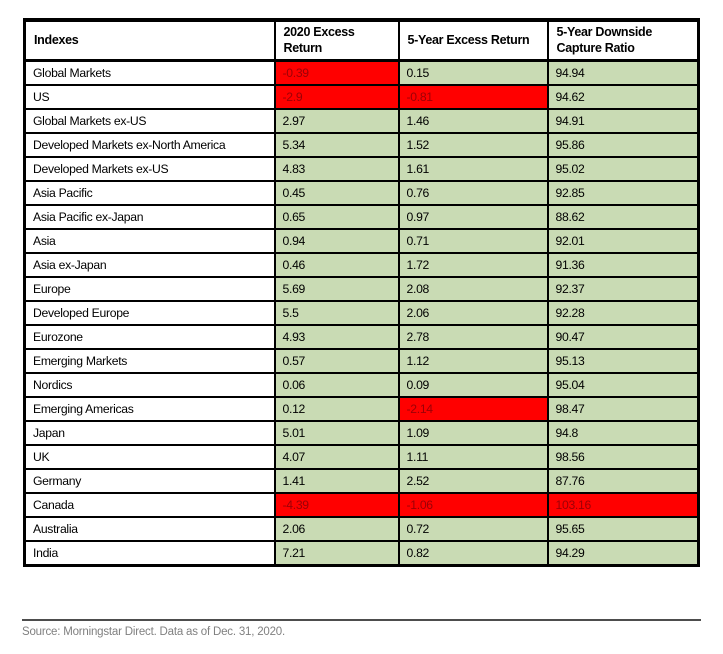 This screenshot has height=654, width=723. I want to click on value-cell: 0.82, so click(473, 553).